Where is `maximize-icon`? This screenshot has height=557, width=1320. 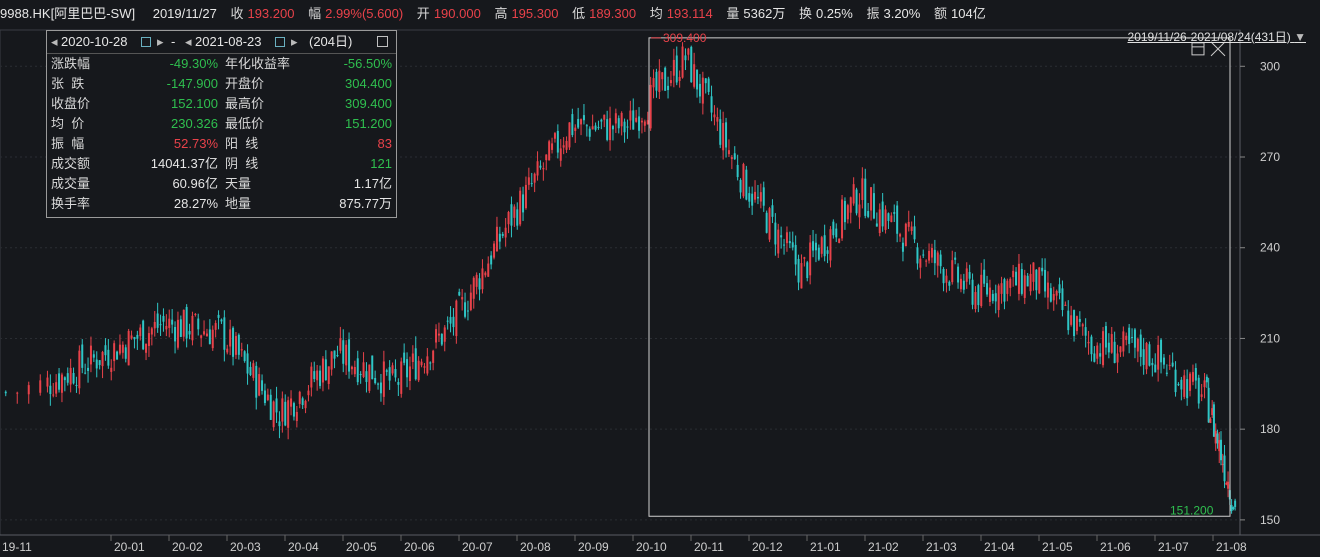
maximize-icon is located at coordinates (1198, 49).